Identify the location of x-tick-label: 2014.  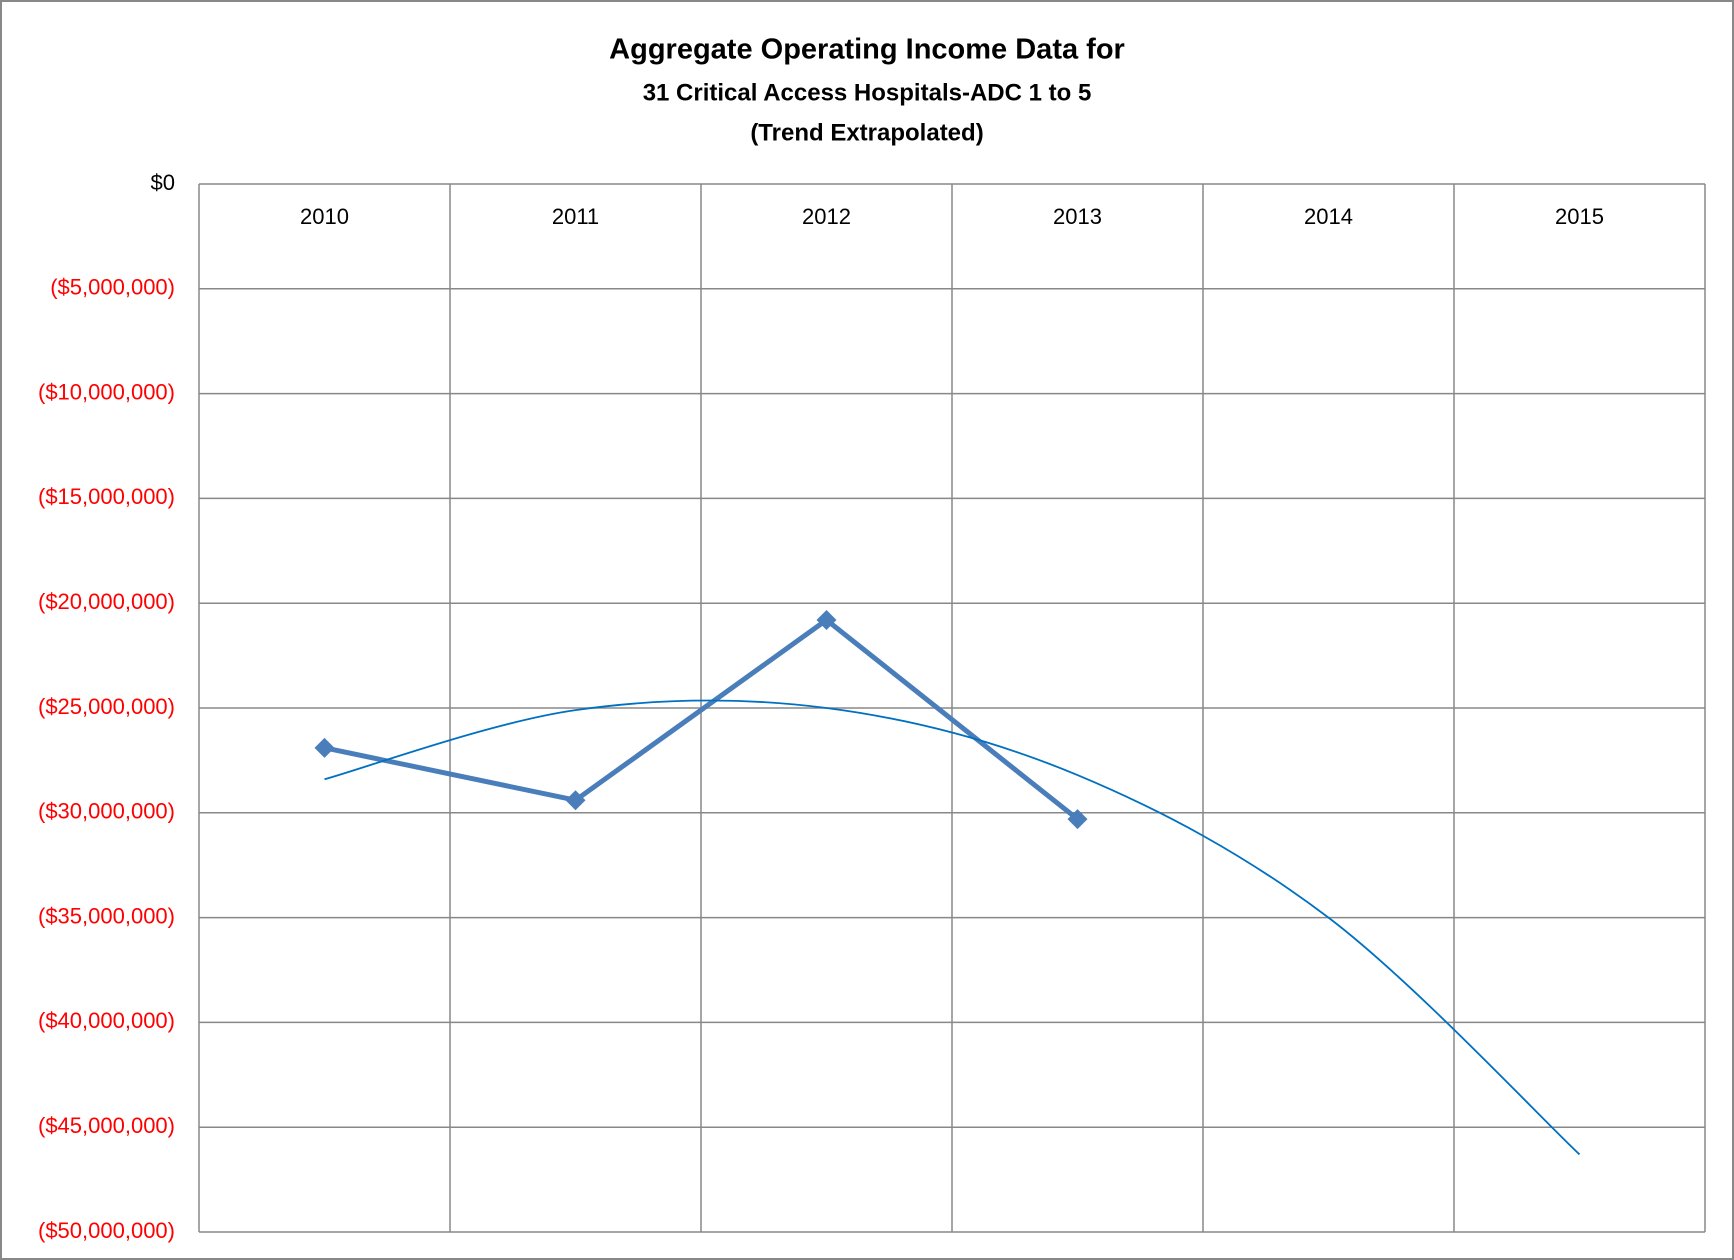
(1328, 216).